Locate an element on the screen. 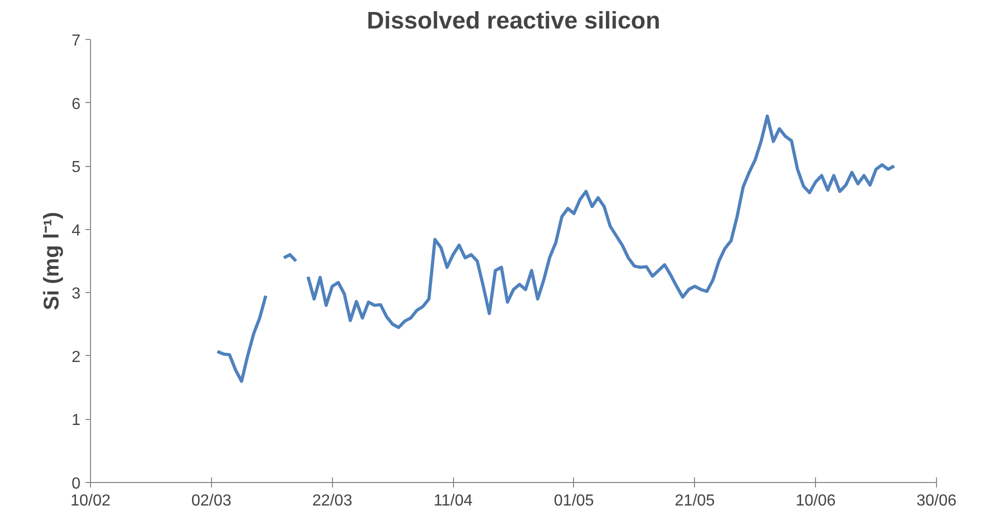  x-tick-label: 10/06 is located at coordinates (816, 501).